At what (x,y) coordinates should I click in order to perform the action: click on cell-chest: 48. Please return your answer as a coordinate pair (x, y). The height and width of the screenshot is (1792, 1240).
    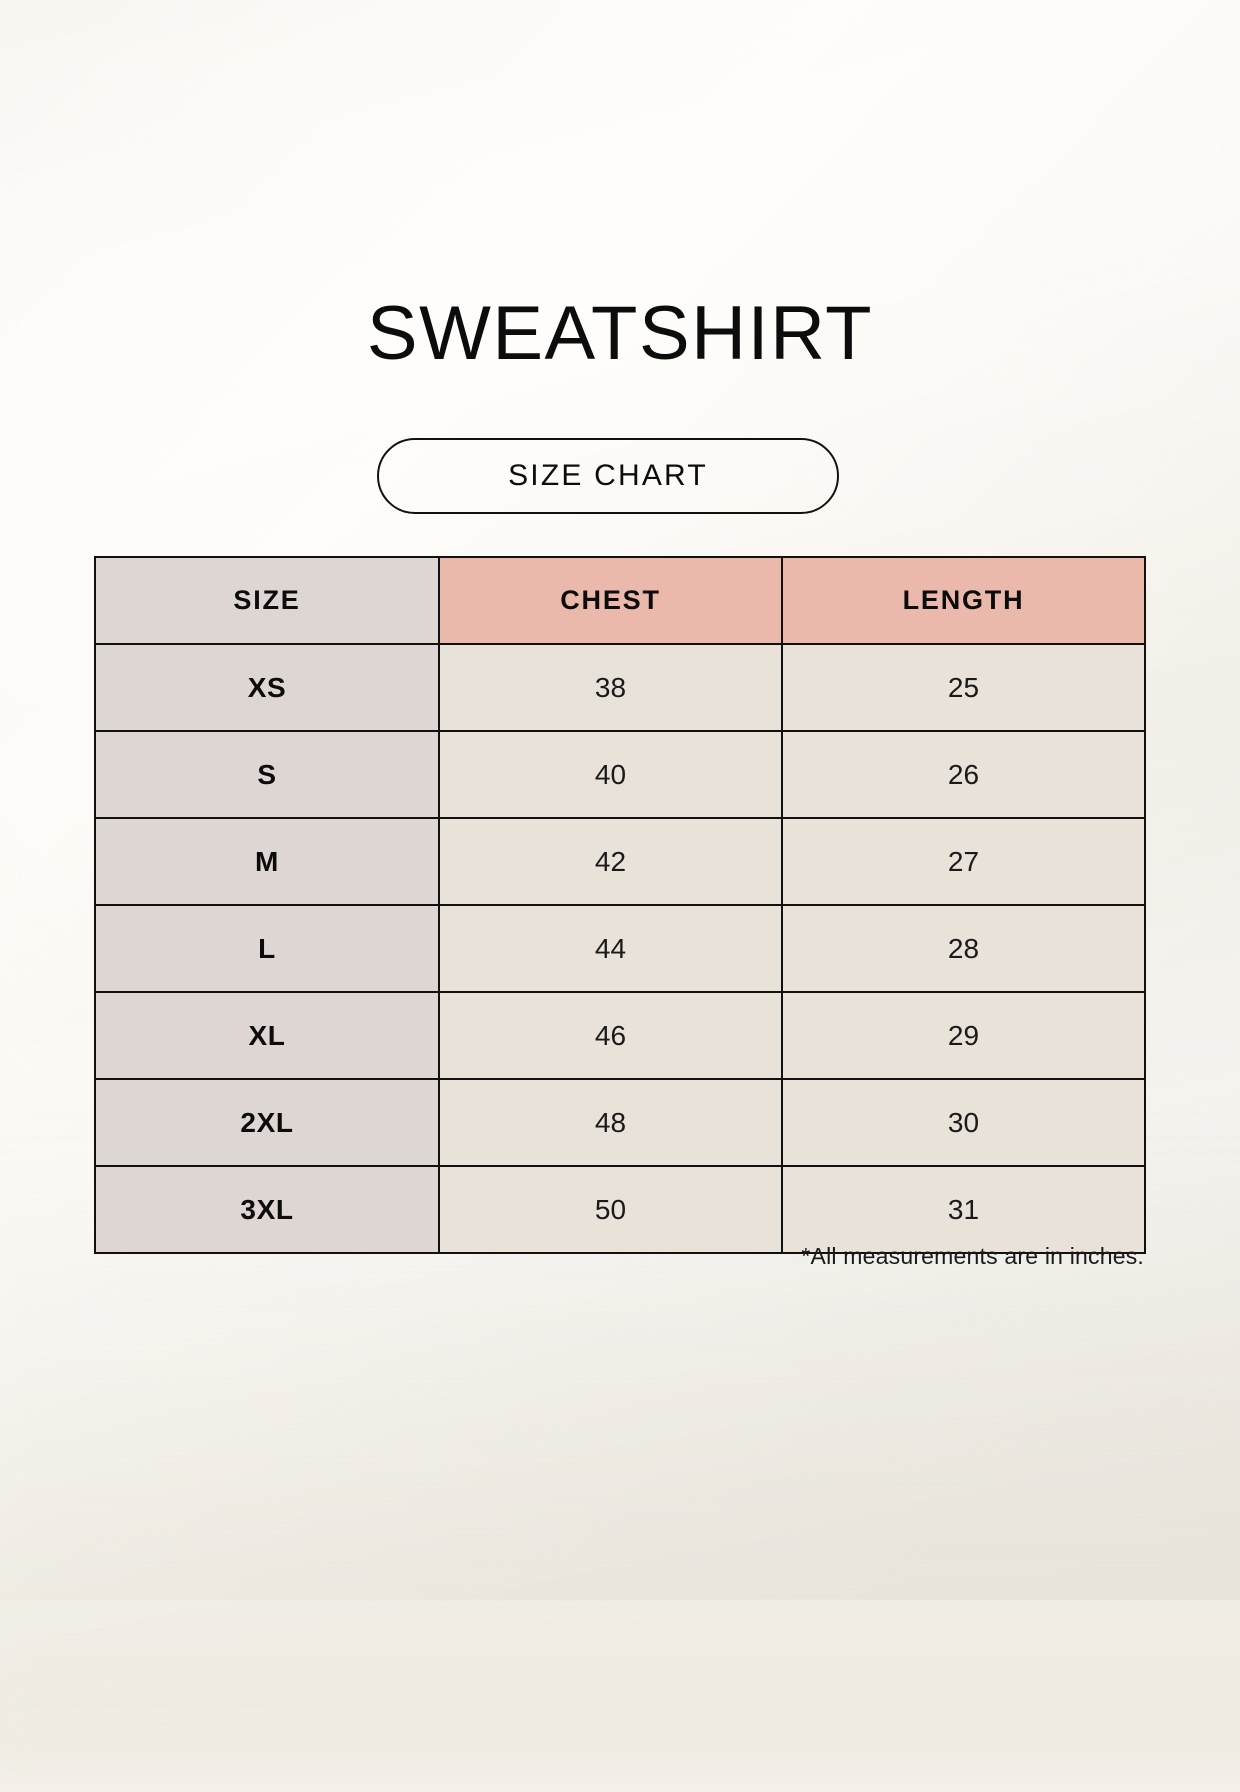
    Looking at the image, I should click on (610, 1122).